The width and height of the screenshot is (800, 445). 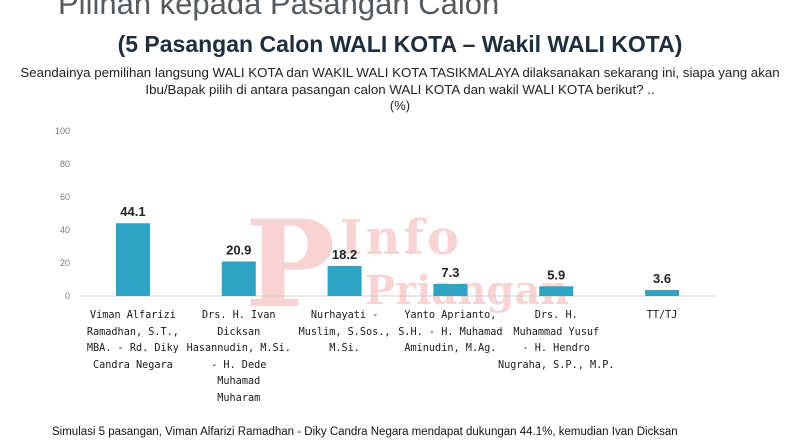 What do you see at coordinates (450, 348) in the screenshot?
I see `x-tick-label-line: Aminudin, M.Ag.` at bounding box center [450, 348].